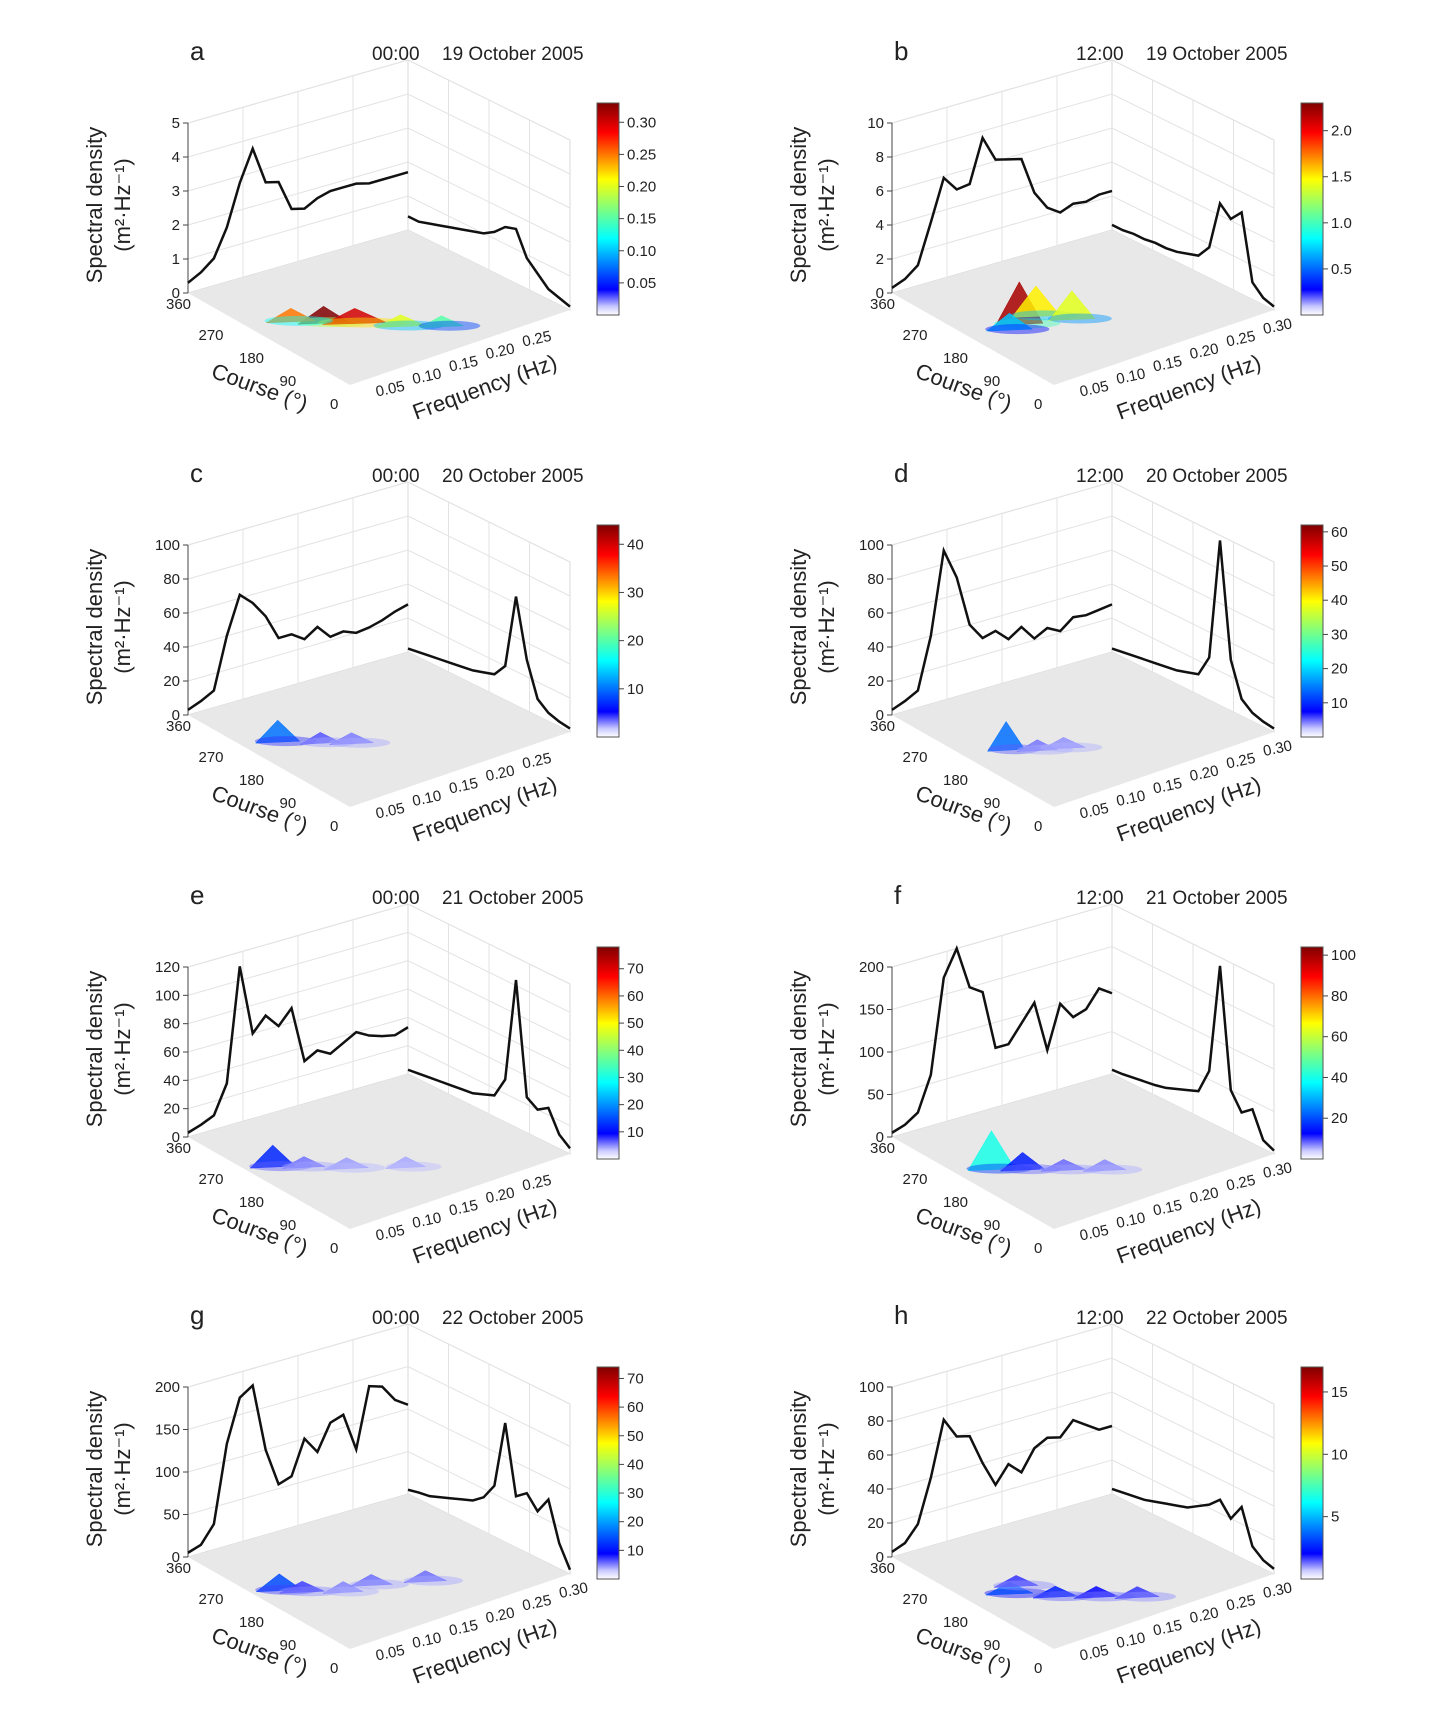 The image size is (1447, 1711). What do you see at coordinates (635, 1050) in the screenshot?
I see `colorbar-tick-label: 40` at bounding box center [635, 1050].